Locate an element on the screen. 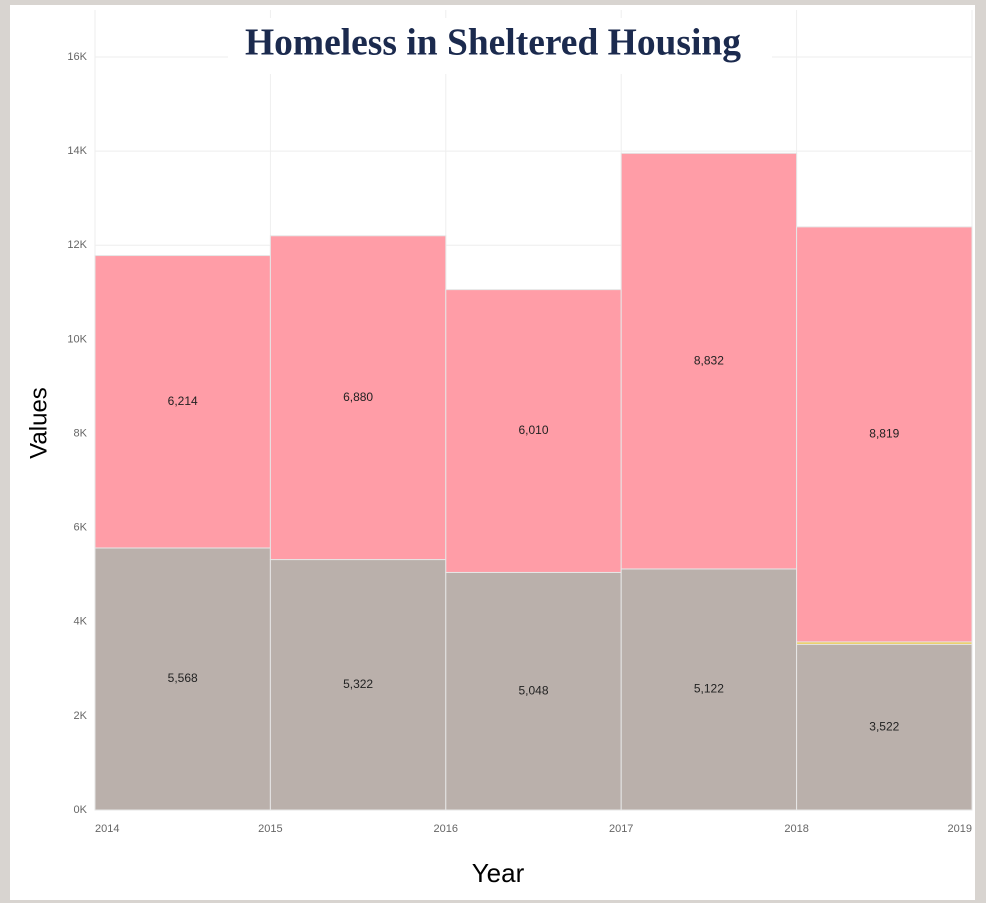 The image size is (986, 903). x-tick-label: 2019 is located at coordinates (960, 829).